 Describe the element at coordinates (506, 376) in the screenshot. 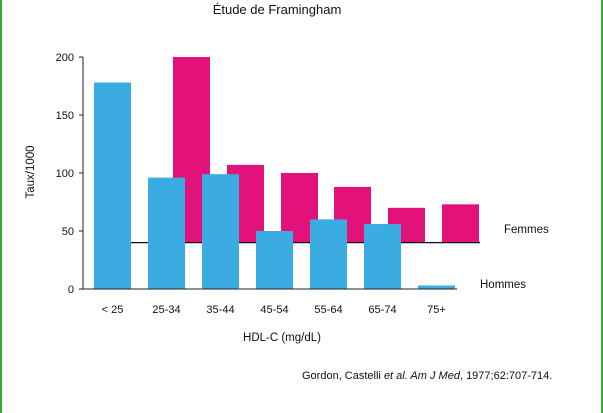

I see `source-reference: , 1977;62:707-714.` at that location.